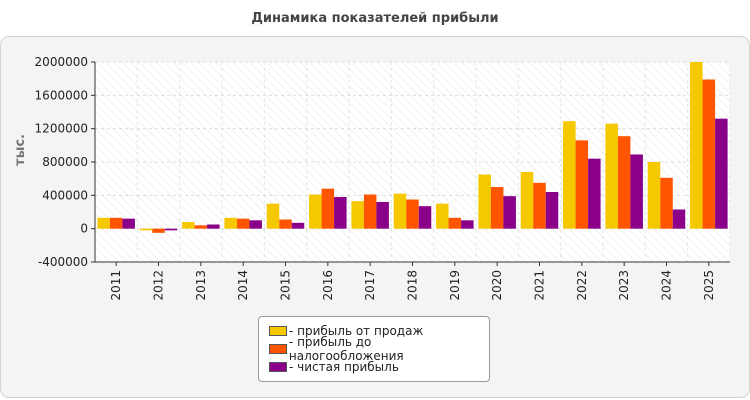 This screenshot has width=750, height=400. I want to click on bar-net-2016, so click(340, 213).